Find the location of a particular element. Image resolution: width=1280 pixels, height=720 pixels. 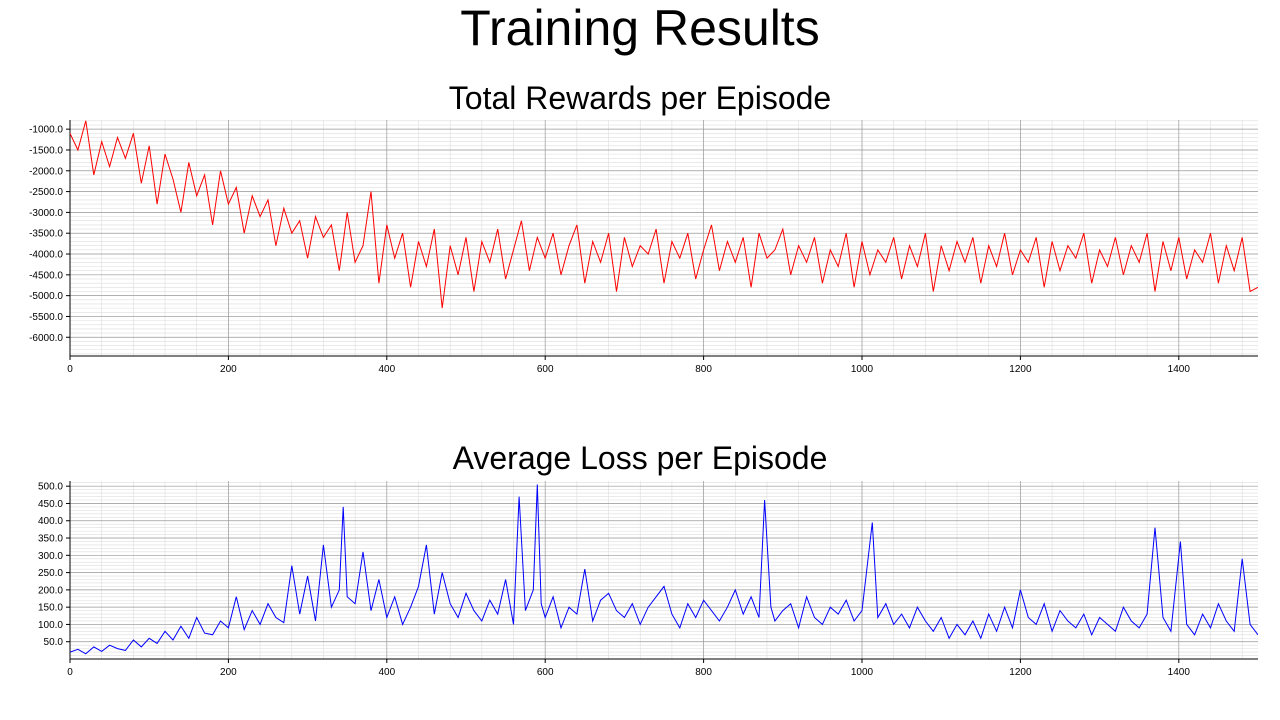

loss-x-tick-label: 0 is located at coordinates (70, 672).